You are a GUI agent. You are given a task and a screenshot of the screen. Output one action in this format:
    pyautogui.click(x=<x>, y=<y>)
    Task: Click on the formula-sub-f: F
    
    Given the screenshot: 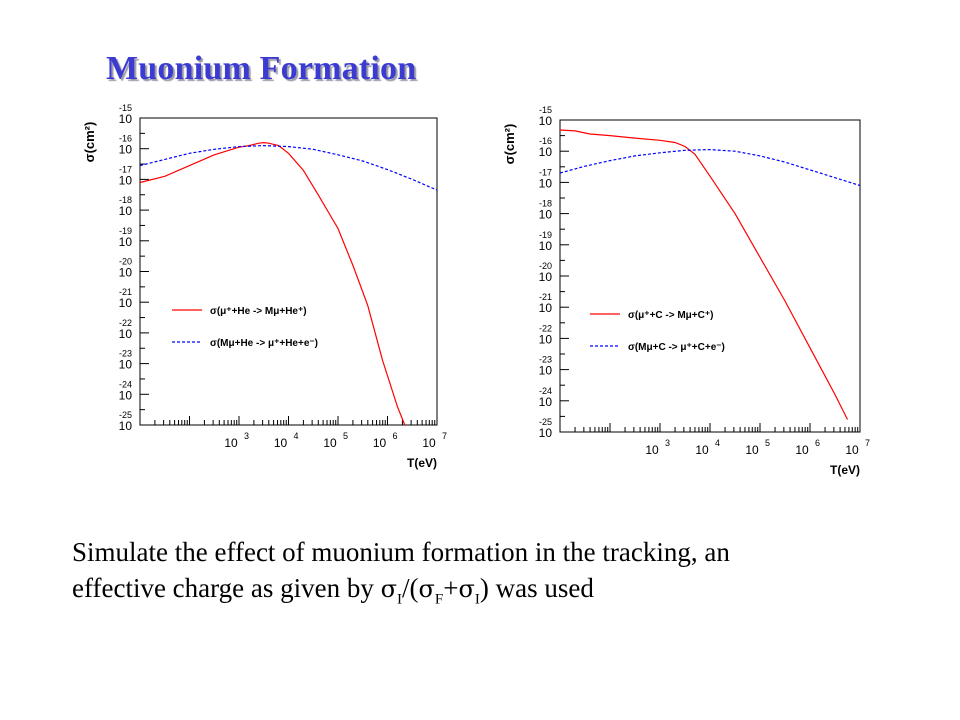 What is the action you would take?
    pyautogui.click(x=439, y=599)
    